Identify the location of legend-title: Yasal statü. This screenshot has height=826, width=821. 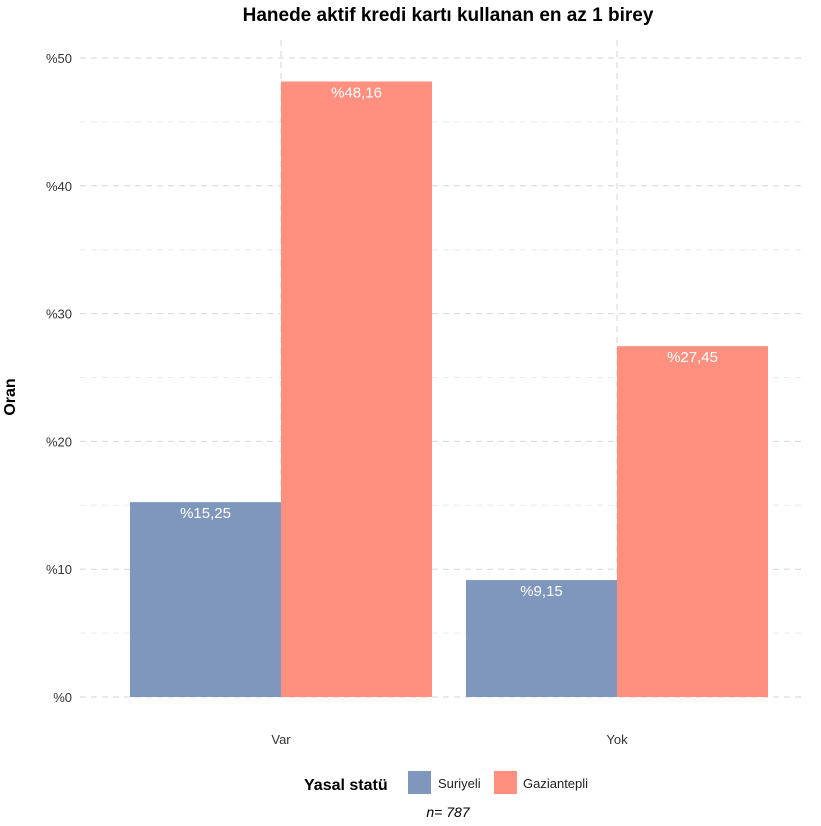
(346, 785).